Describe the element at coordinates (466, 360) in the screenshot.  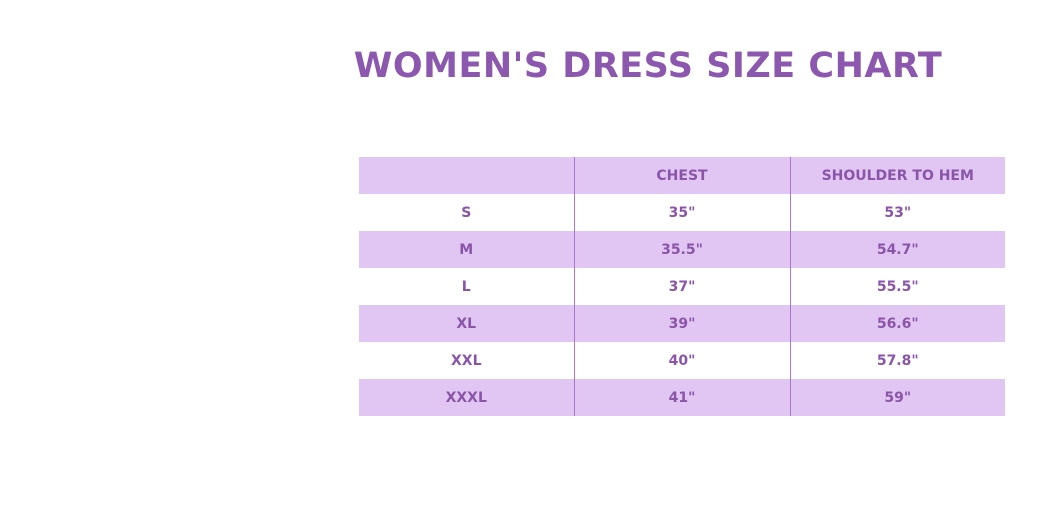
I see `size-cell: XXL` at that location.